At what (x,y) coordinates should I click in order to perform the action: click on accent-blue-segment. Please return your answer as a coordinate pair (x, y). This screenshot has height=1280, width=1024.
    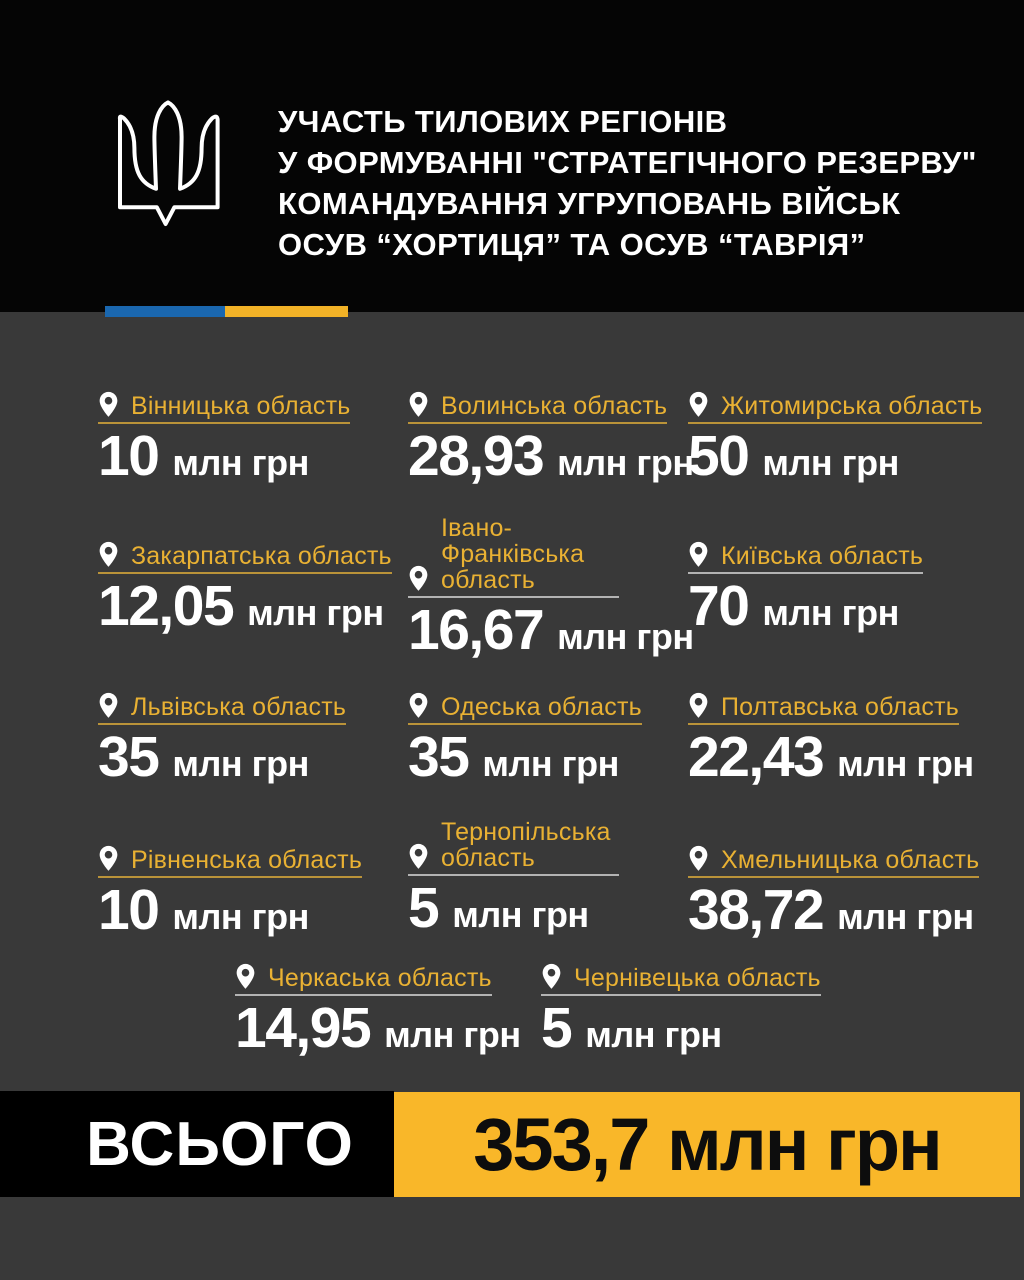
    Looking at the image, I should click on (165, 311).